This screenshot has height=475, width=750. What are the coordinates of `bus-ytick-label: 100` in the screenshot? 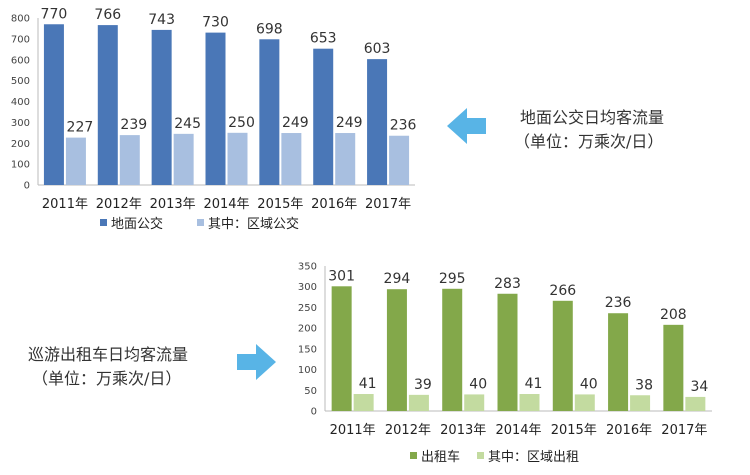 It's located at (20, 165).